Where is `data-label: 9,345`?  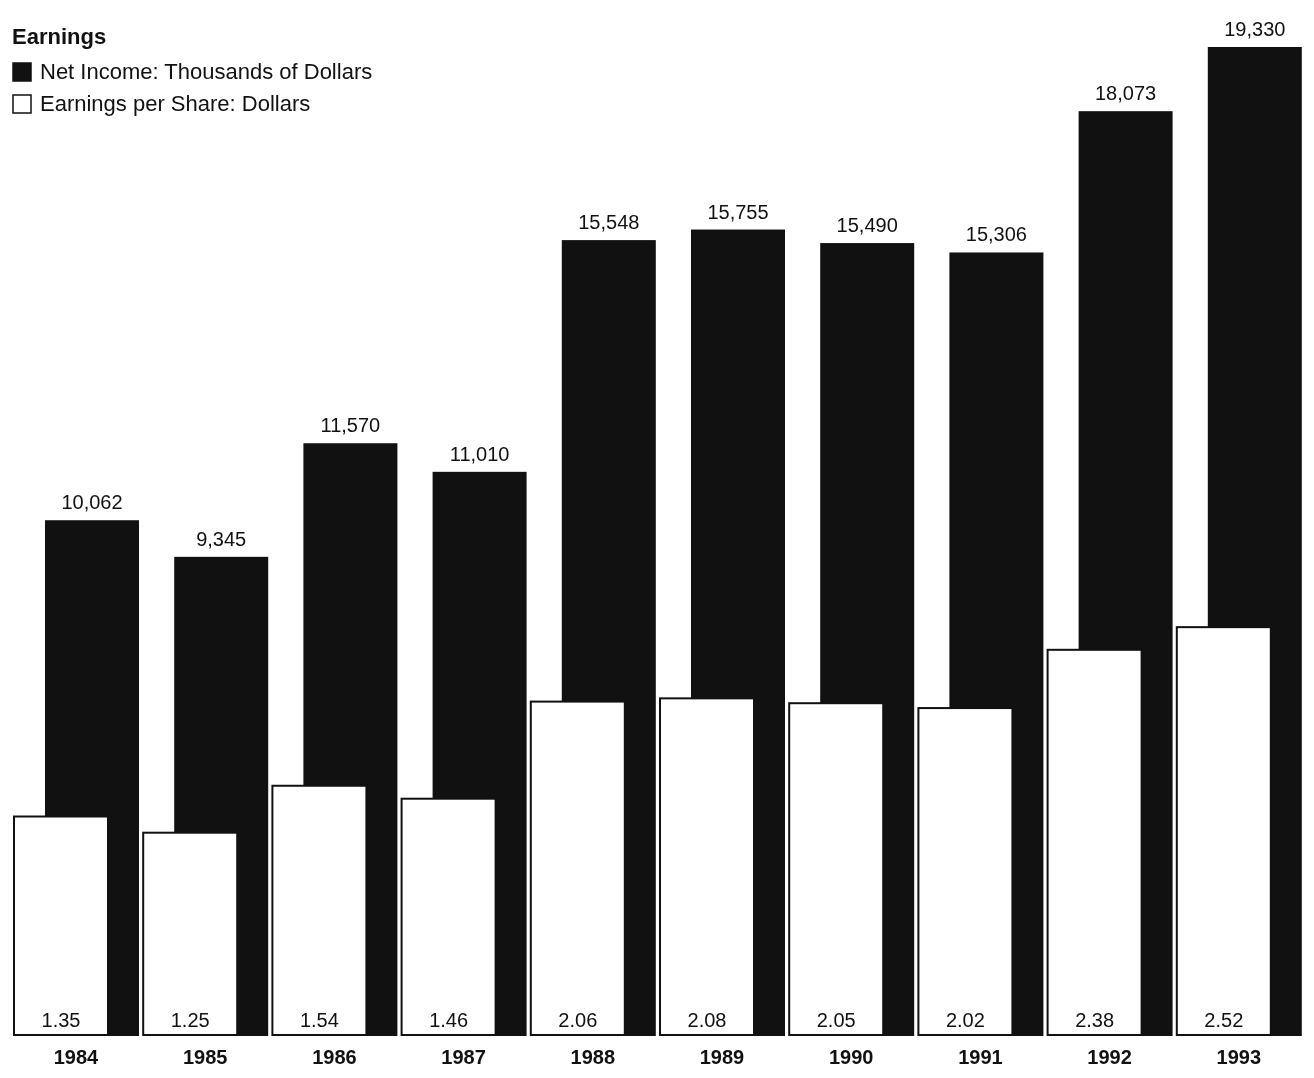
data-label: 9,345 is located at coordinates (221, 538).